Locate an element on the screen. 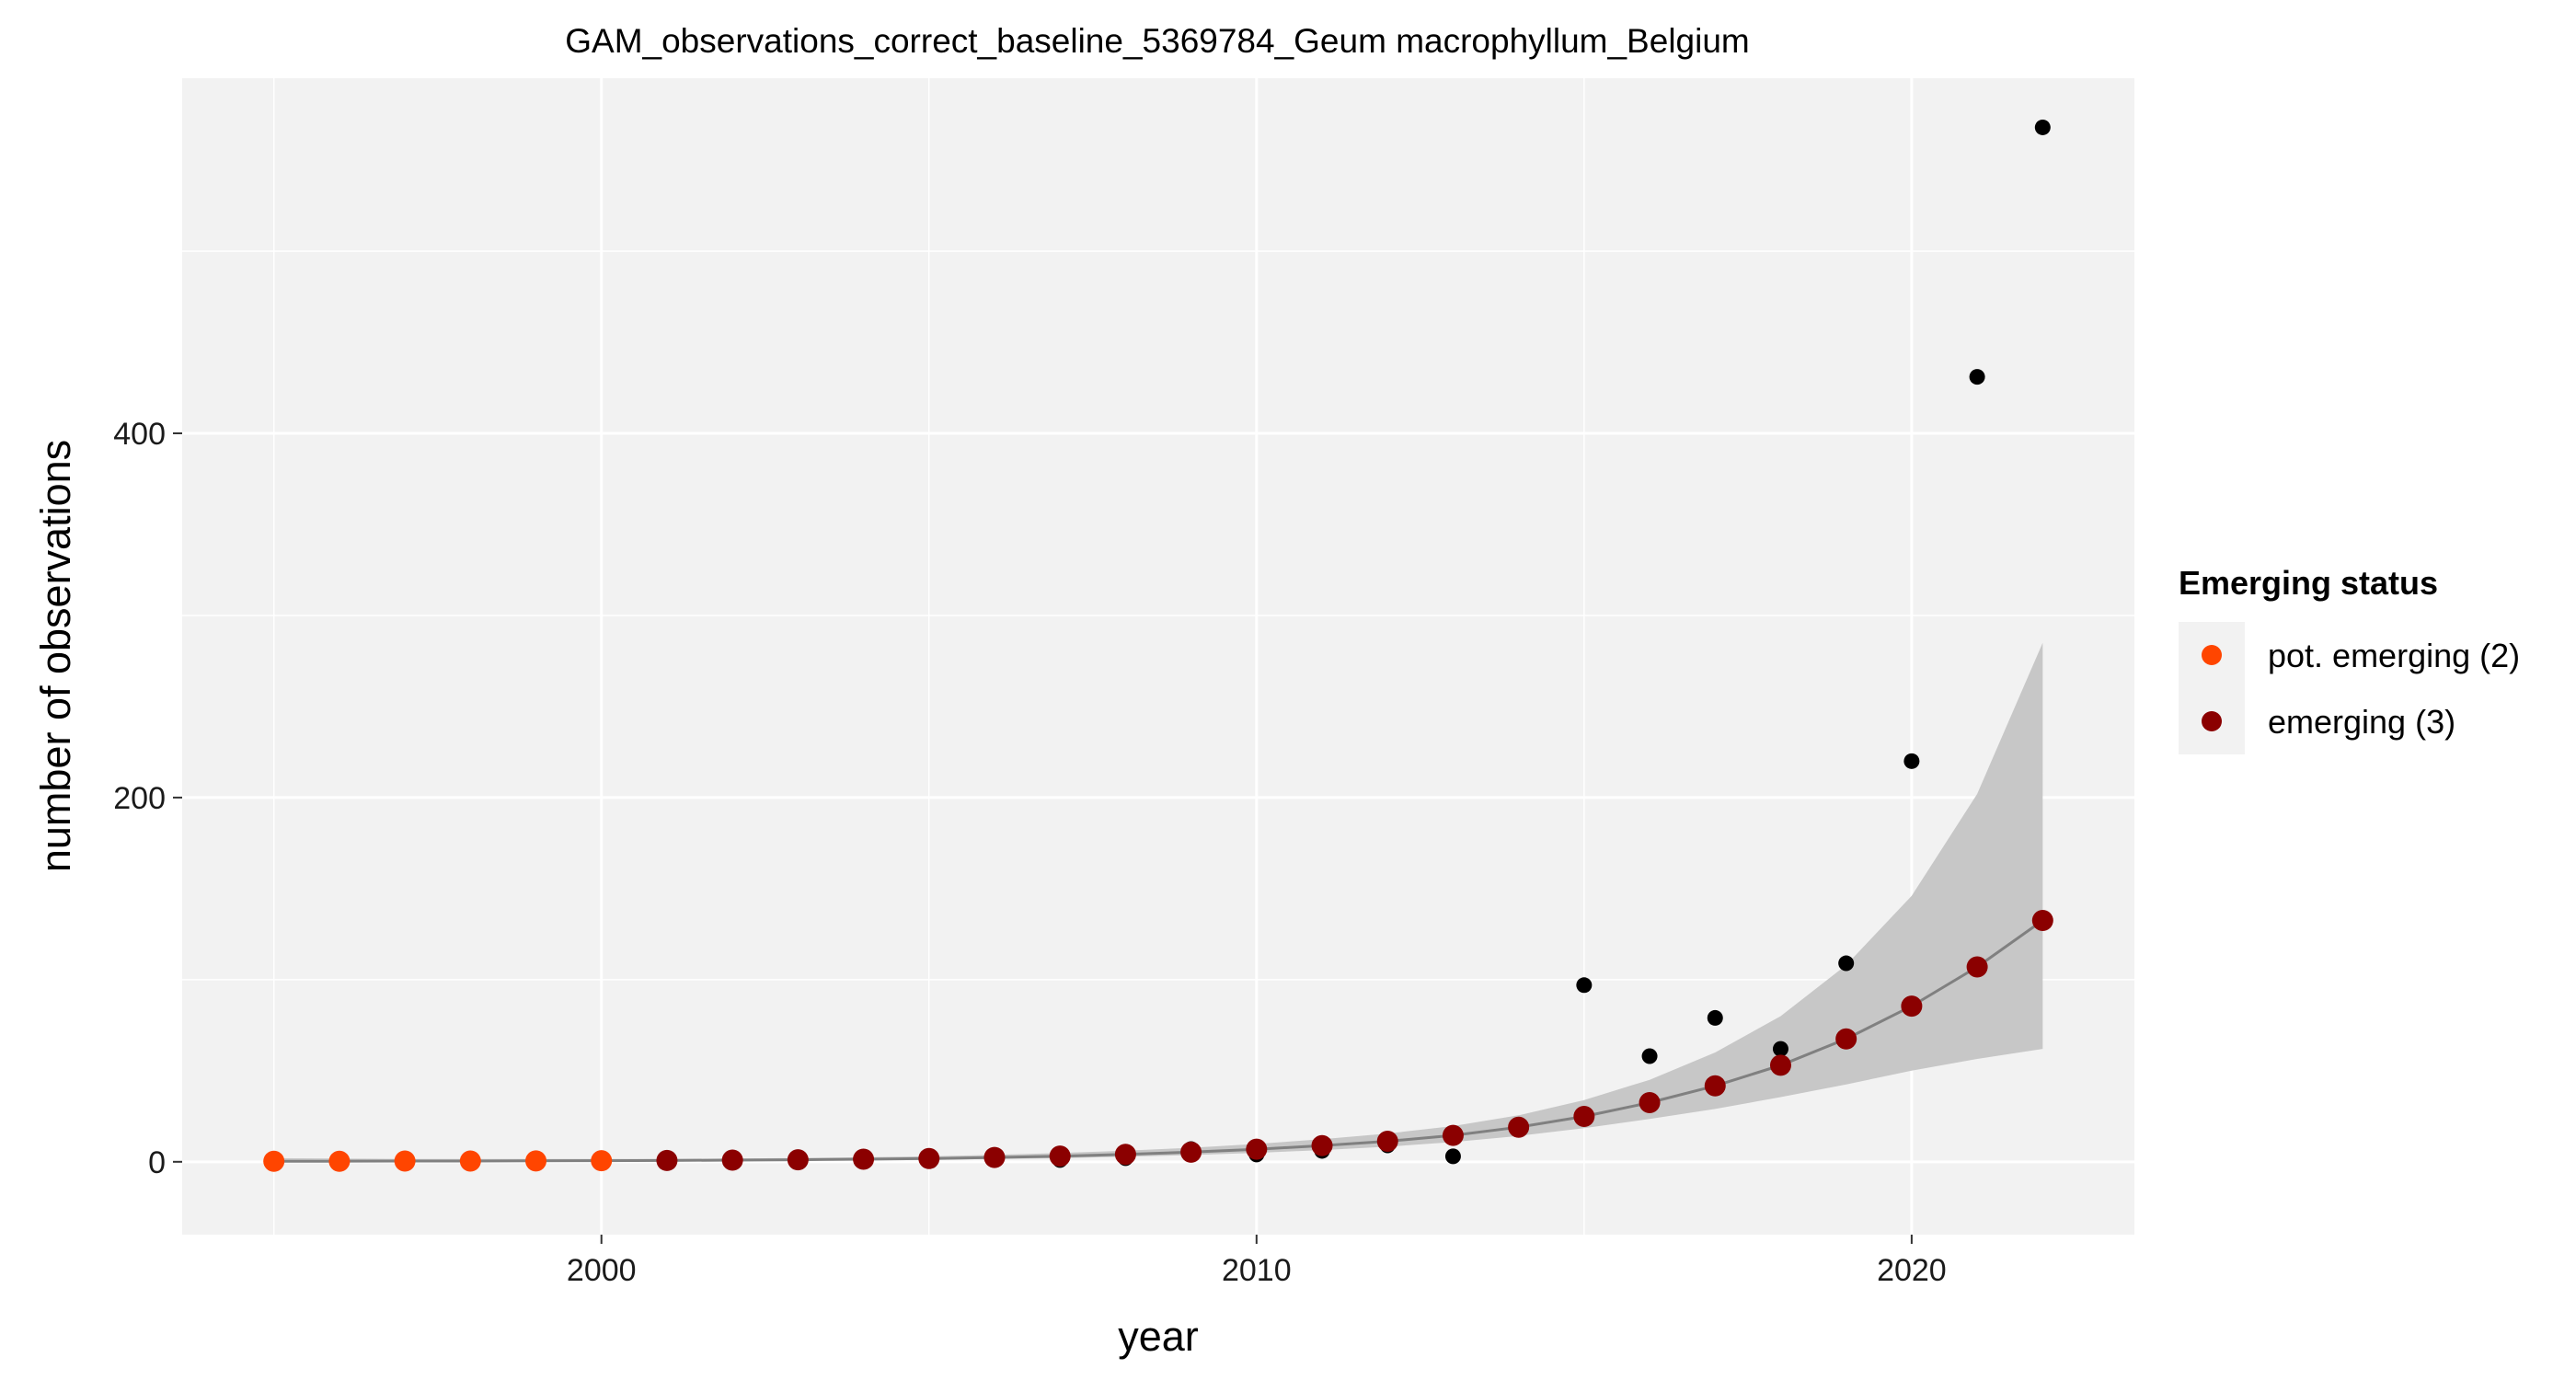 The width and height of the screenshot is (2576, 1380). fit-line-layer is located at coordinates (1158, 1041).